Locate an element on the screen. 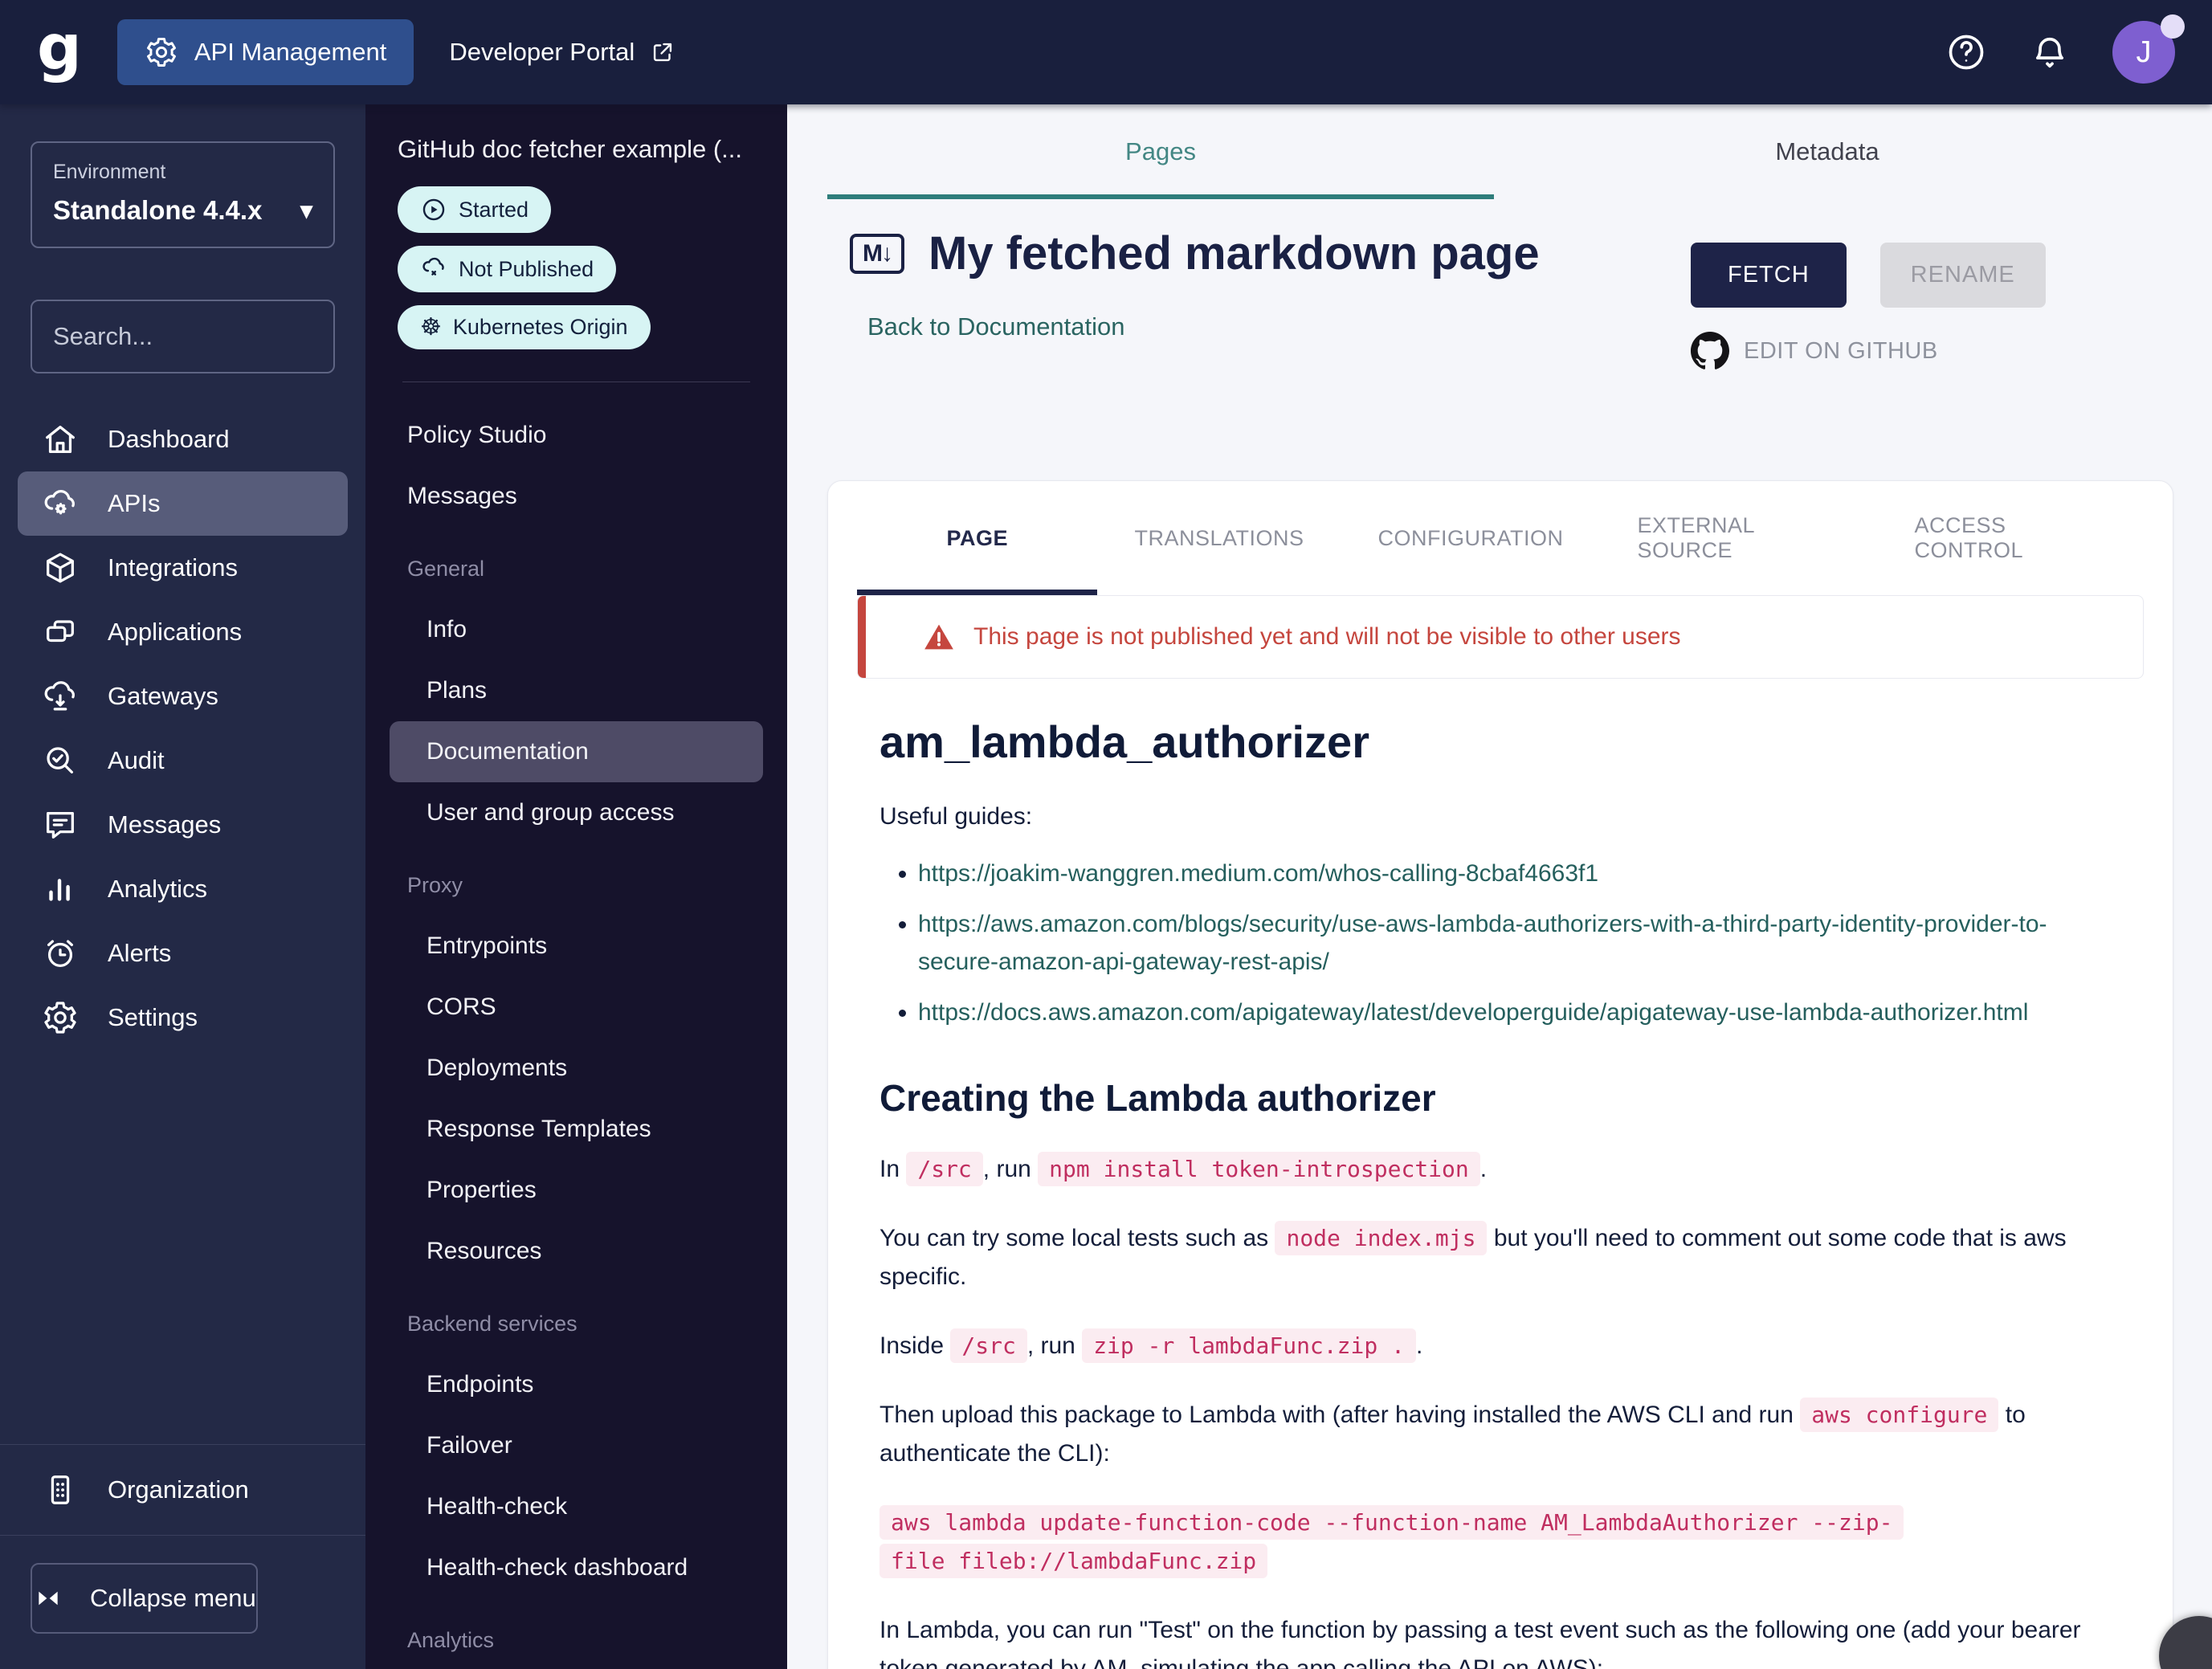 Image resolution: width=2212 pixels, height=1669 pixels. environment-selector: Environment Standalone 4.4.x ▾ is located at coordinates (183, 194).